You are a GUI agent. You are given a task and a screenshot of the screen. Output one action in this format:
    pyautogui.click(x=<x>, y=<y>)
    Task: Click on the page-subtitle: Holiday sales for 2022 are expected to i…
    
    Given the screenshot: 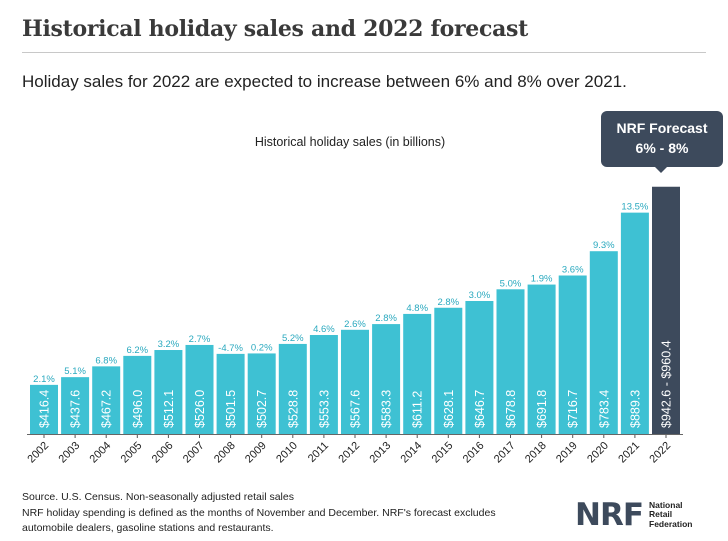 What is the action you would take?
    pyautogui.click(x=324, y=81)
    